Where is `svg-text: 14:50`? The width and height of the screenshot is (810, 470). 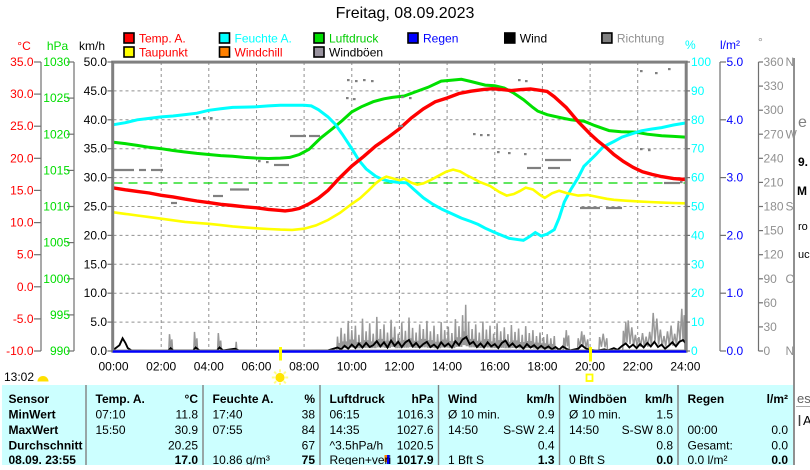 svg-text: 14:50 is located at coordinates (584, 430).